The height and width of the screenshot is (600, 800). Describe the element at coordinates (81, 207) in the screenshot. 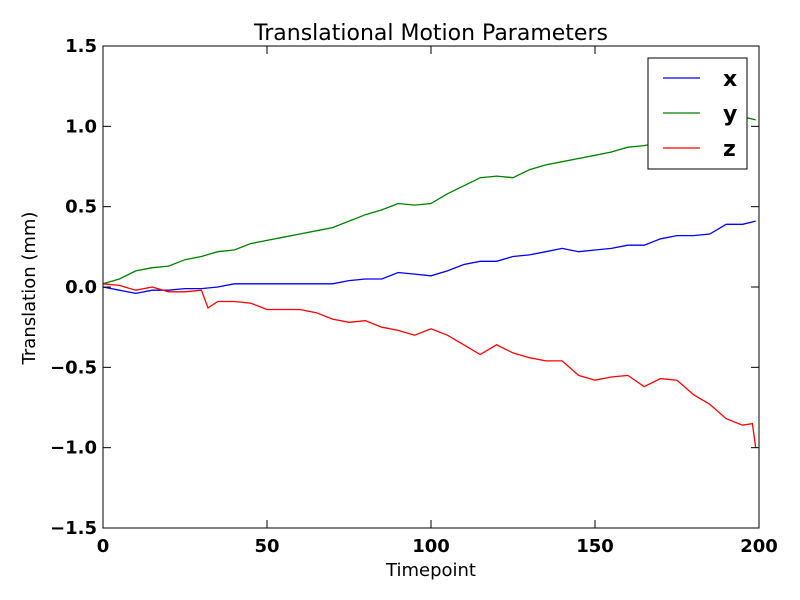

I see `y-tick-label: 0.5` at that location.